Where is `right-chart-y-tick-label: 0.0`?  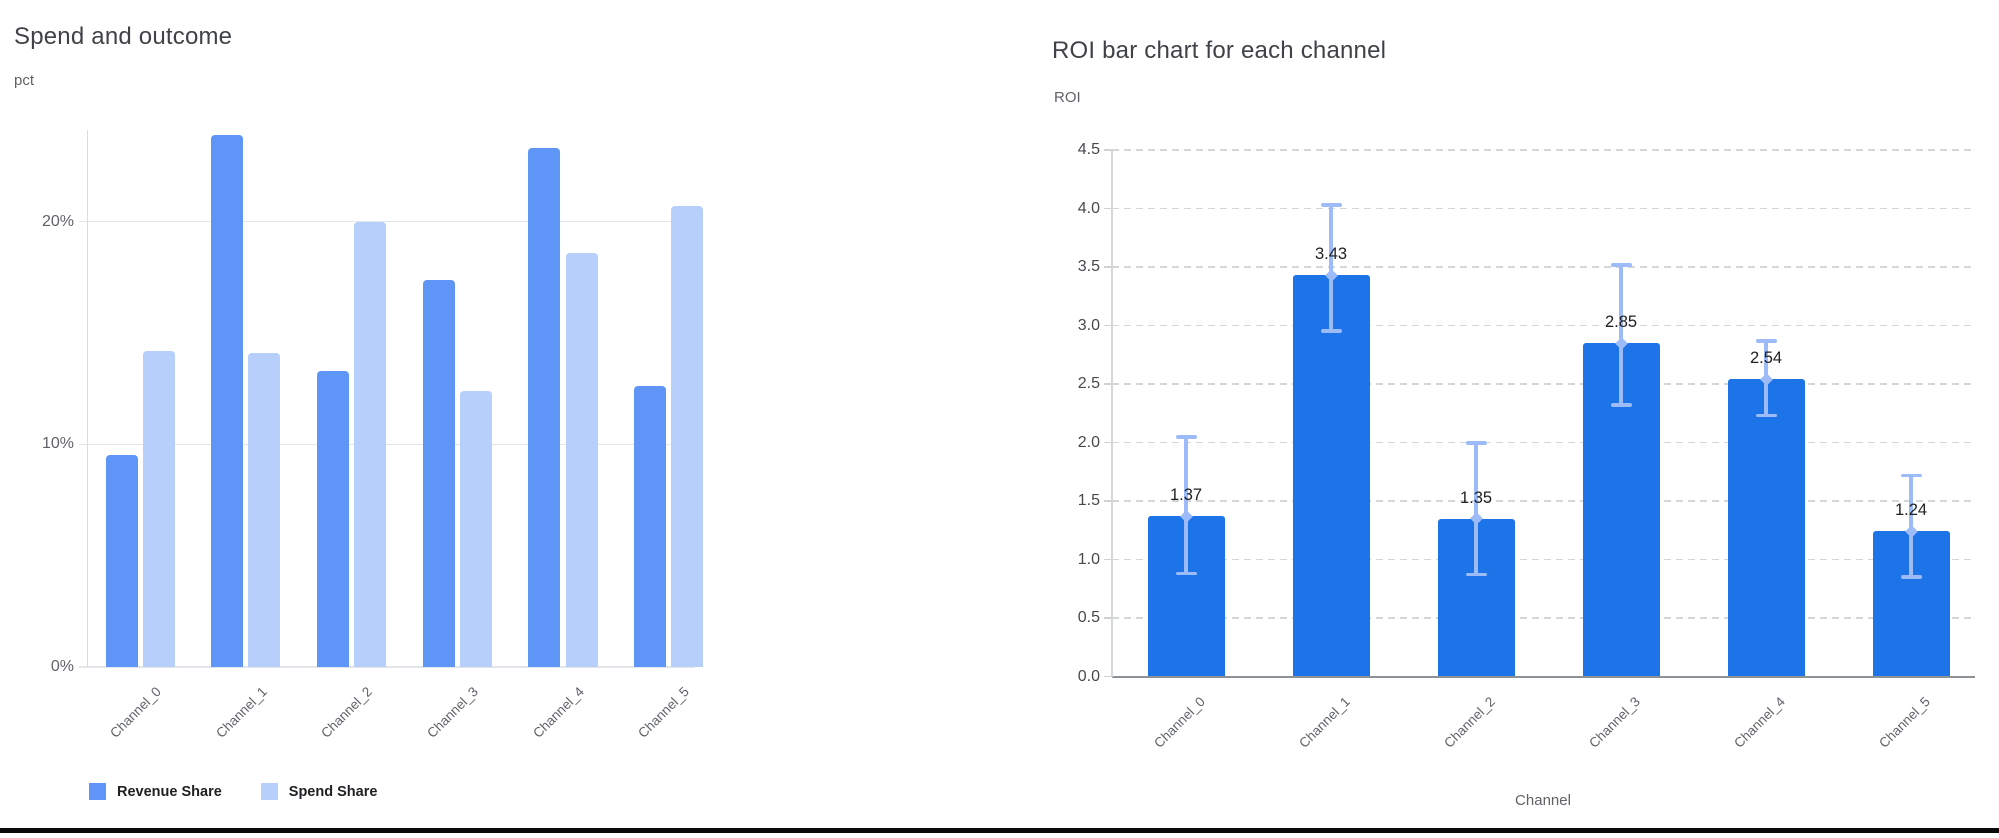
right-chart-y-tick-label: 0.0 is located at coordinates (1088, 676).